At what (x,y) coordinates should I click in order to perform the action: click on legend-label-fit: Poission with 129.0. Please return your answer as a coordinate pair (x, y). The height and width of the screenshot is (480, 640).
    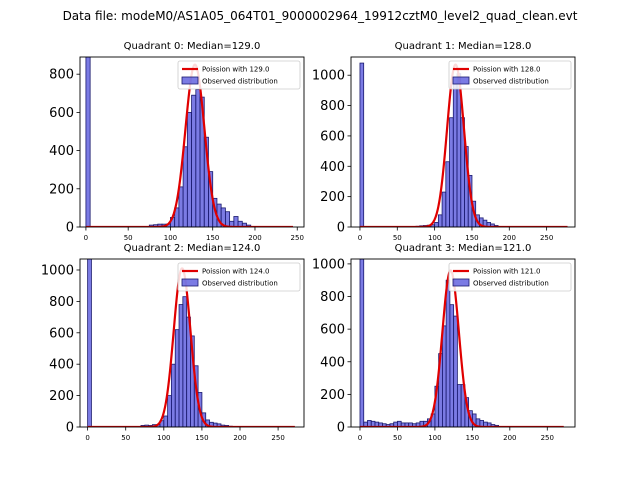
    Looking at the image, I should click on (236, 70).